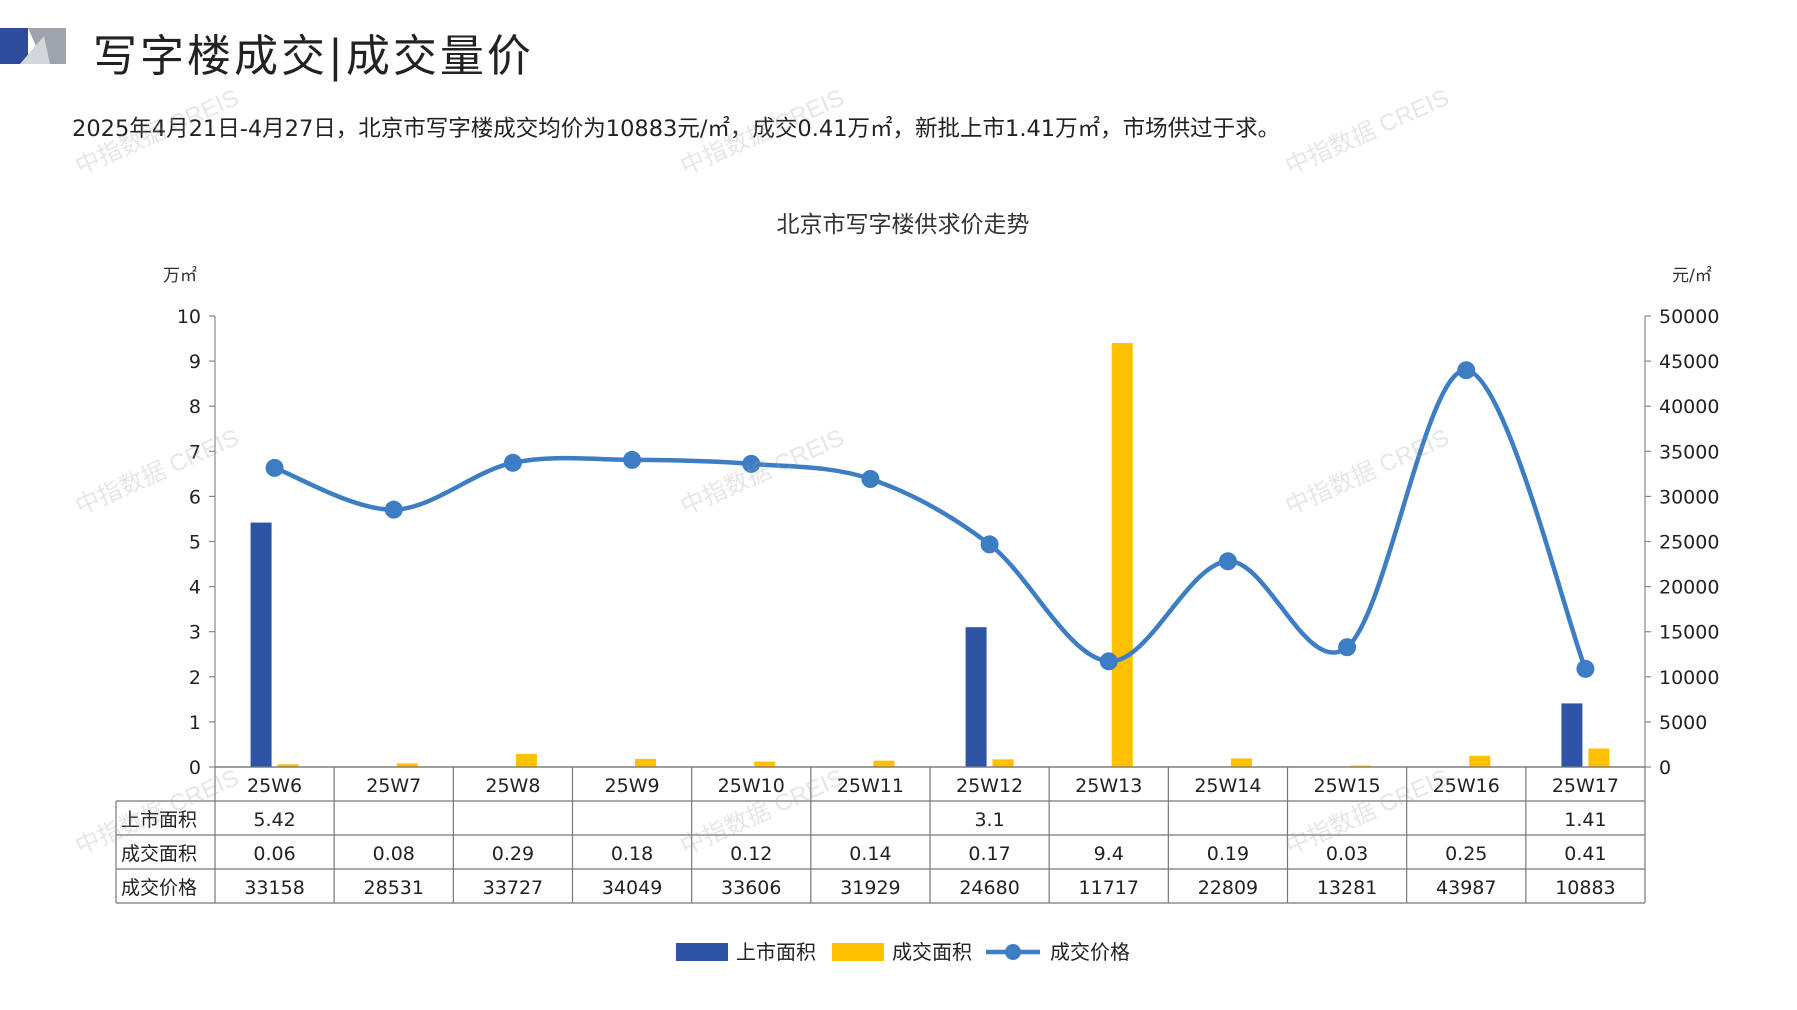  What do you see at coordinates (513, 888) in the screenshot?
I see `data-label: 33727` at bounding box center [513, 888].